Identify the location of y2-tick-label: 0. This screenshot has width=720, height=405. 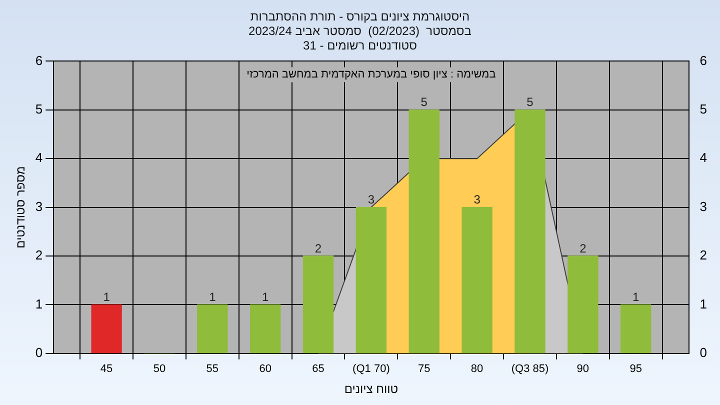
(704, 352).